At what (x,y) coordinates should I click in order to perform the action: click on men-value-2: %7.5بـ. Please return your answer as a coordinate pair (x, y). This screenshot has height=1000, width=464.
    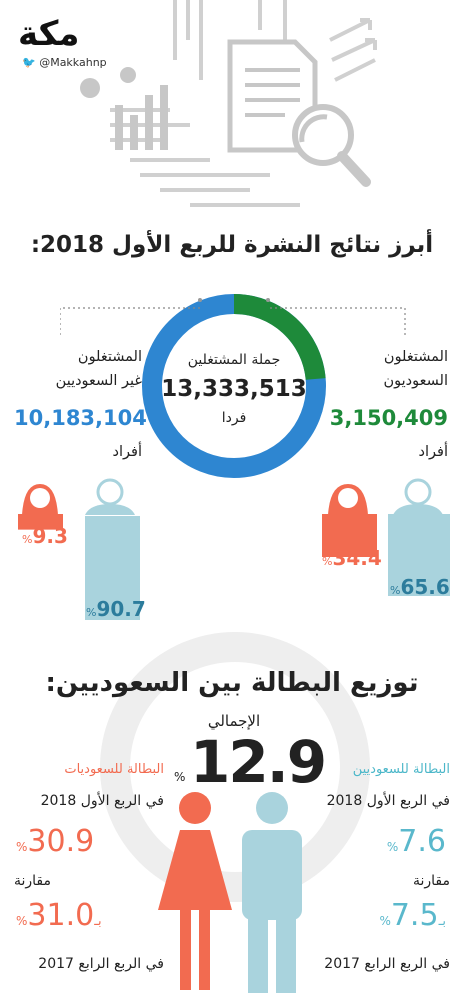
    Looking at the image, I should click on (412, 915).